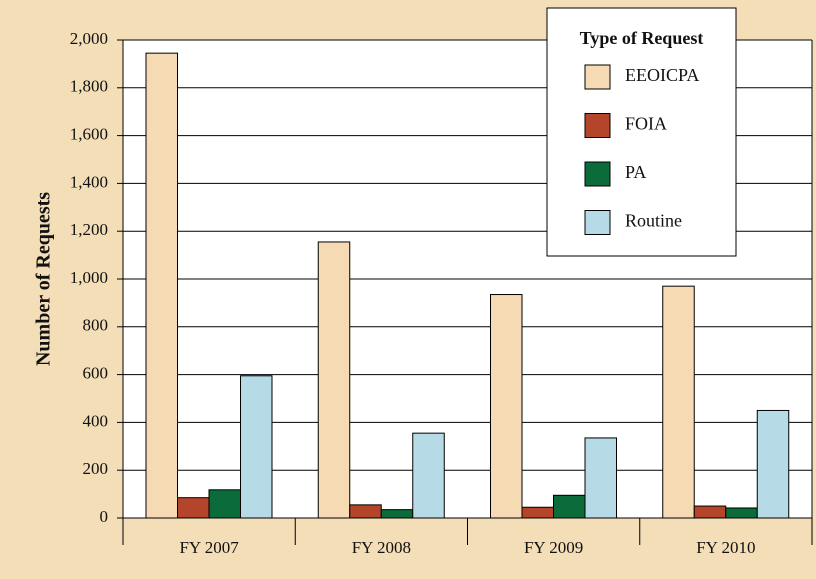  What do you see at coordinates (89, 181) in the screenshot?
I see `y-tick-label: 1,400` at bounding box center [89, 181].